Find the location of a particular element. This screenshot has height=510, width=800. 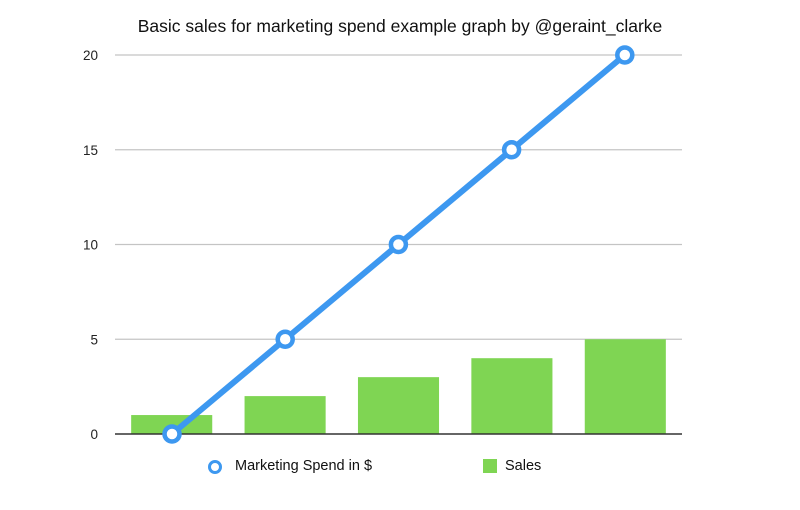

legend-item-sales: Sales is located at coordinates (512, 466).